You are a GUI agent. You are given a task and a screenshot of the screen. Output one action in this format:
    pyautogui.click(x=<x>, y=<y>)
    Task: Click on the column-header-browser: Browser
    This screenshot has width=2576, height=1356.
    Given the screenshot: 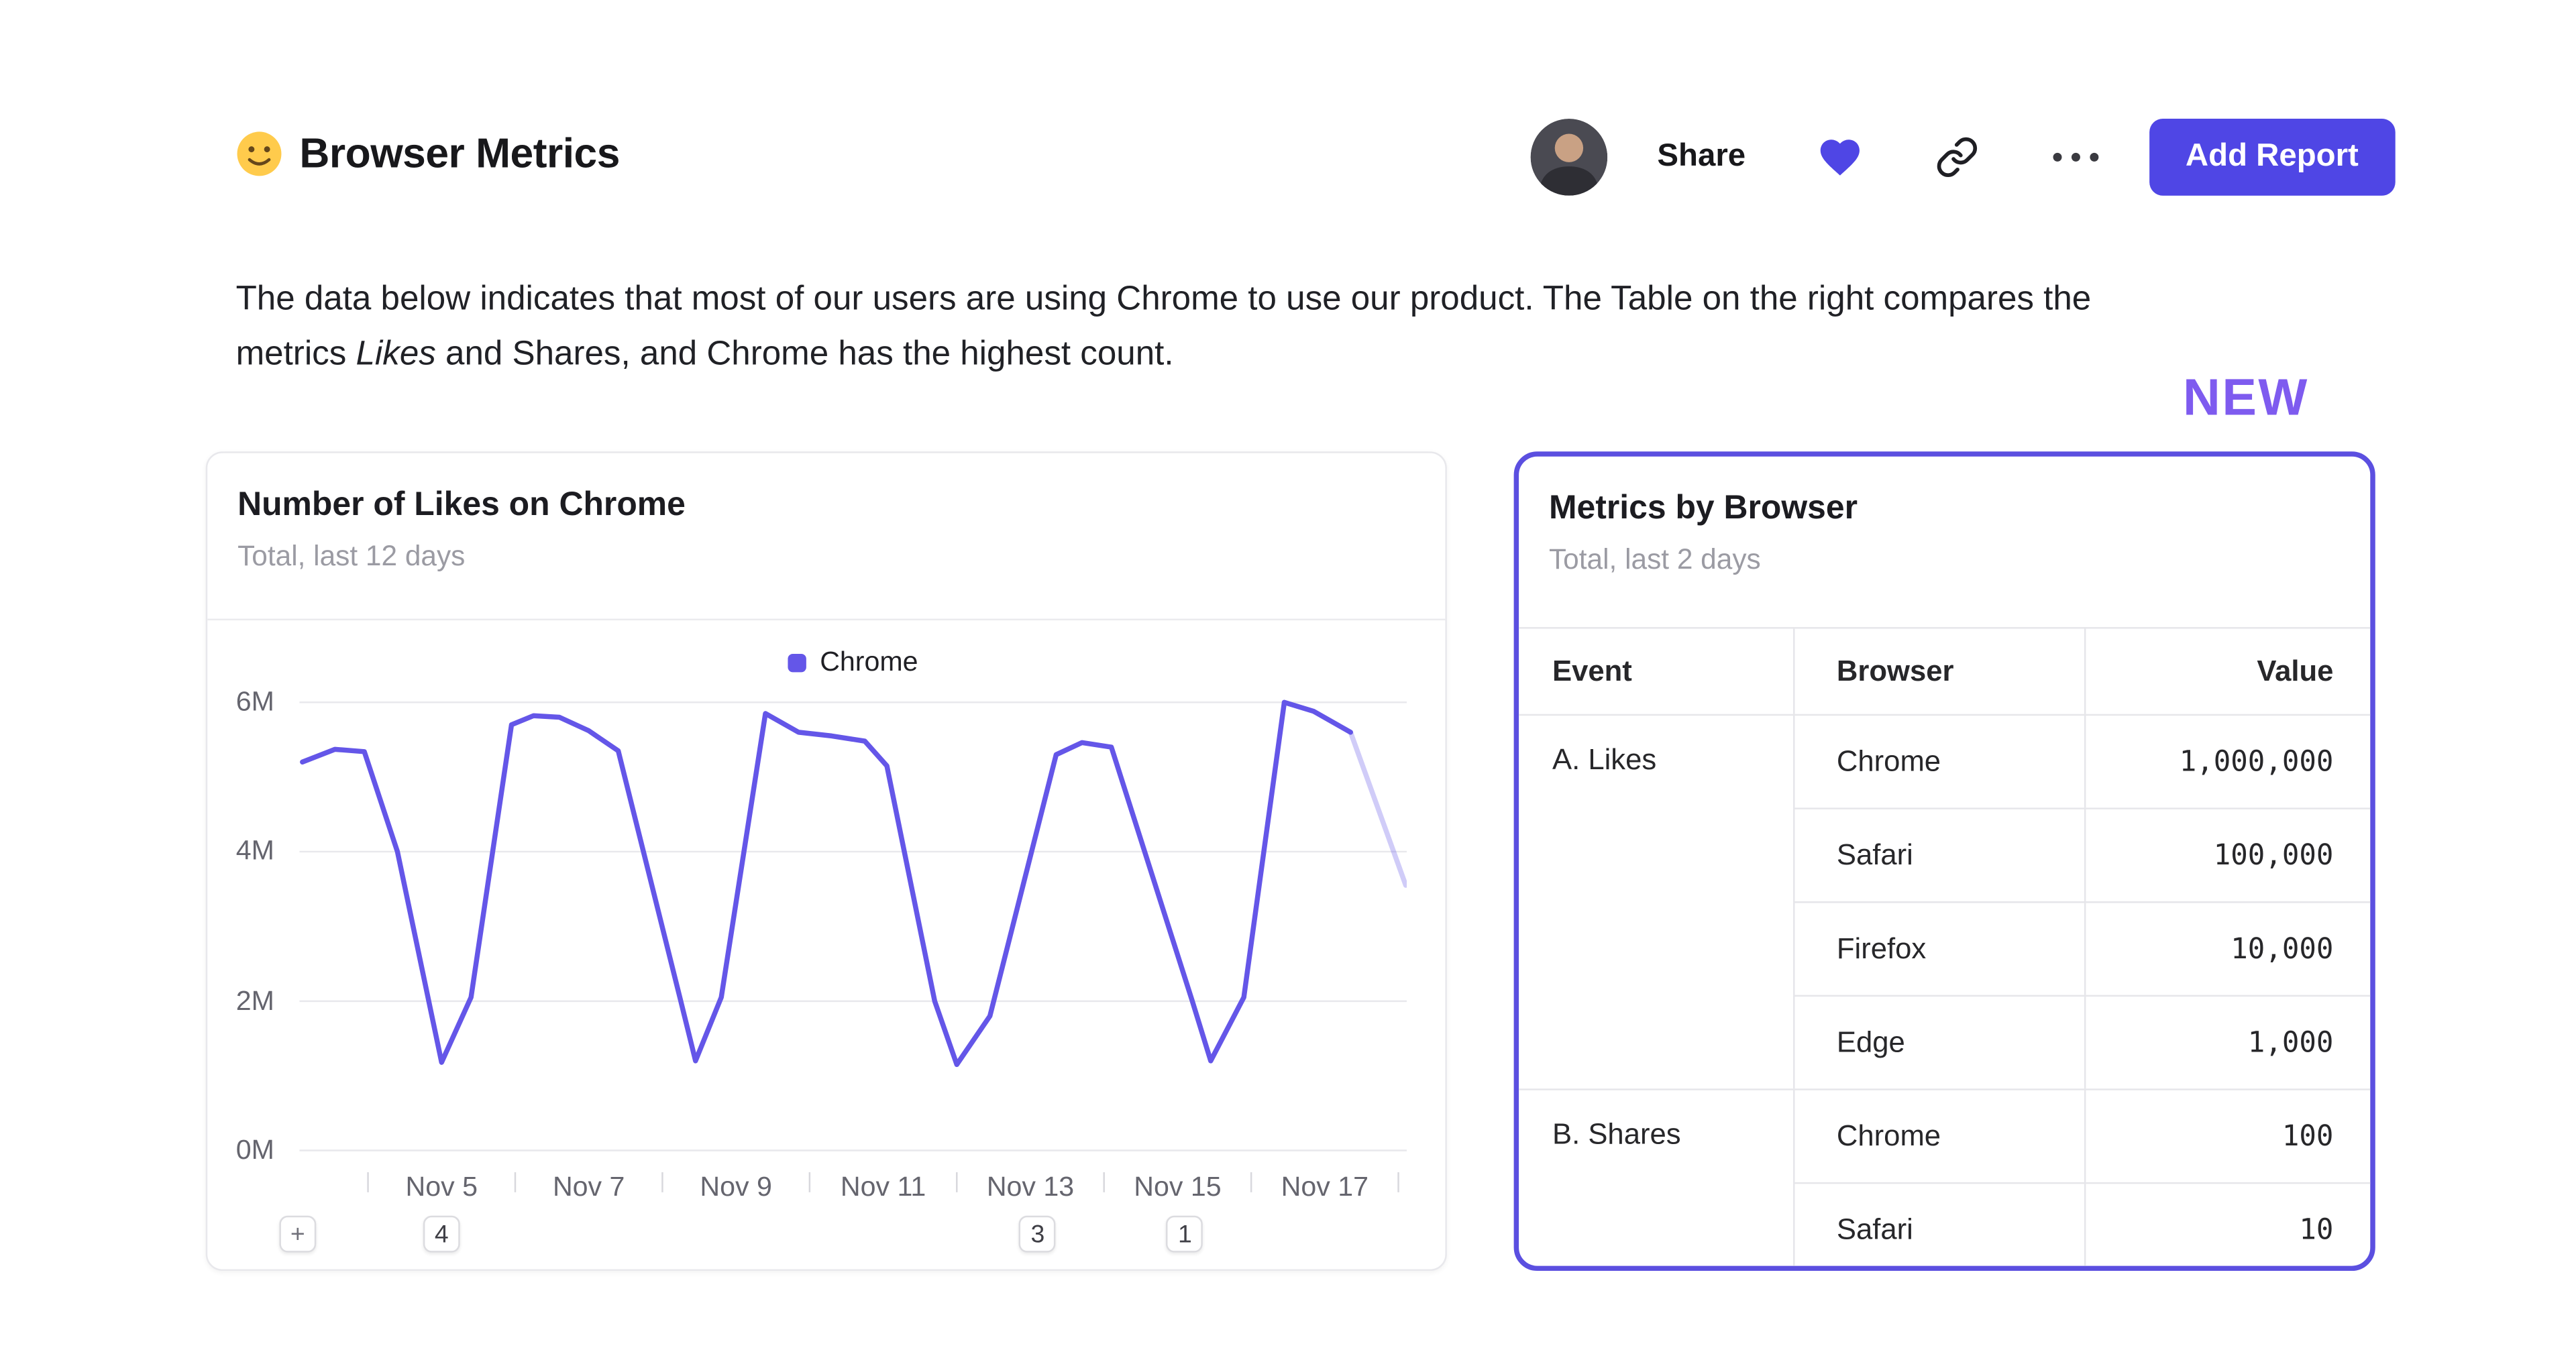 What is the action you would take?
    pyautogui.click(x=1940, y=670)
    